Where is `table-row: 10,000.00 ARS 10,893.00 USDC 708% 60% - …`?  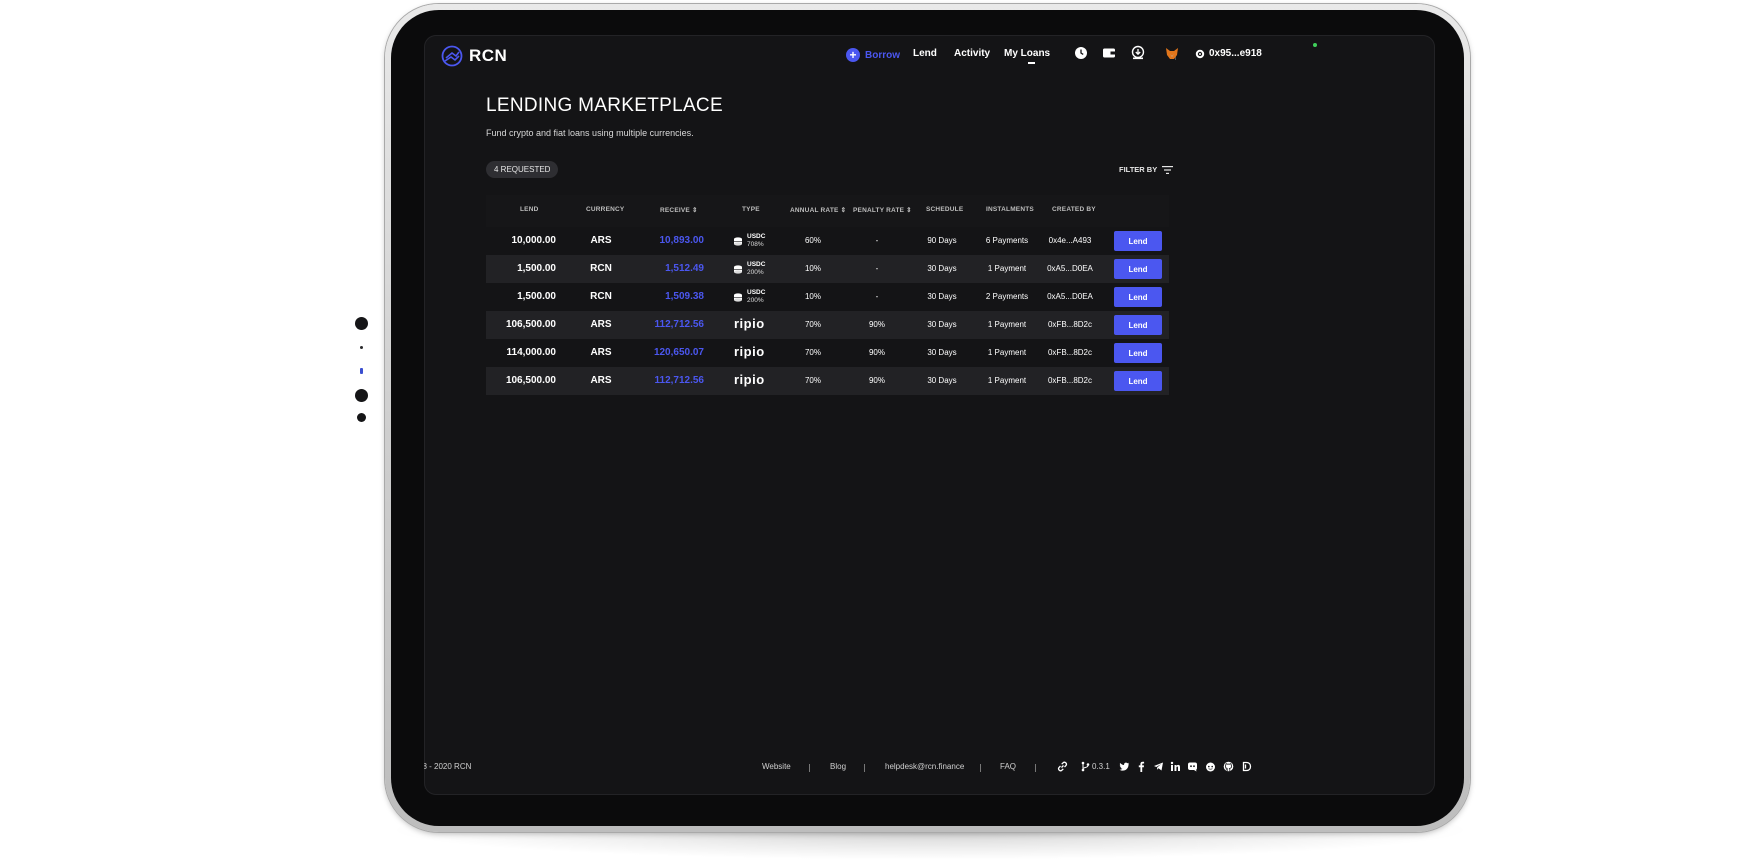
table-row: 10,000.00 ARS 10,893.00 USDC 708% 60% - … is located at coordinates (827, 241).